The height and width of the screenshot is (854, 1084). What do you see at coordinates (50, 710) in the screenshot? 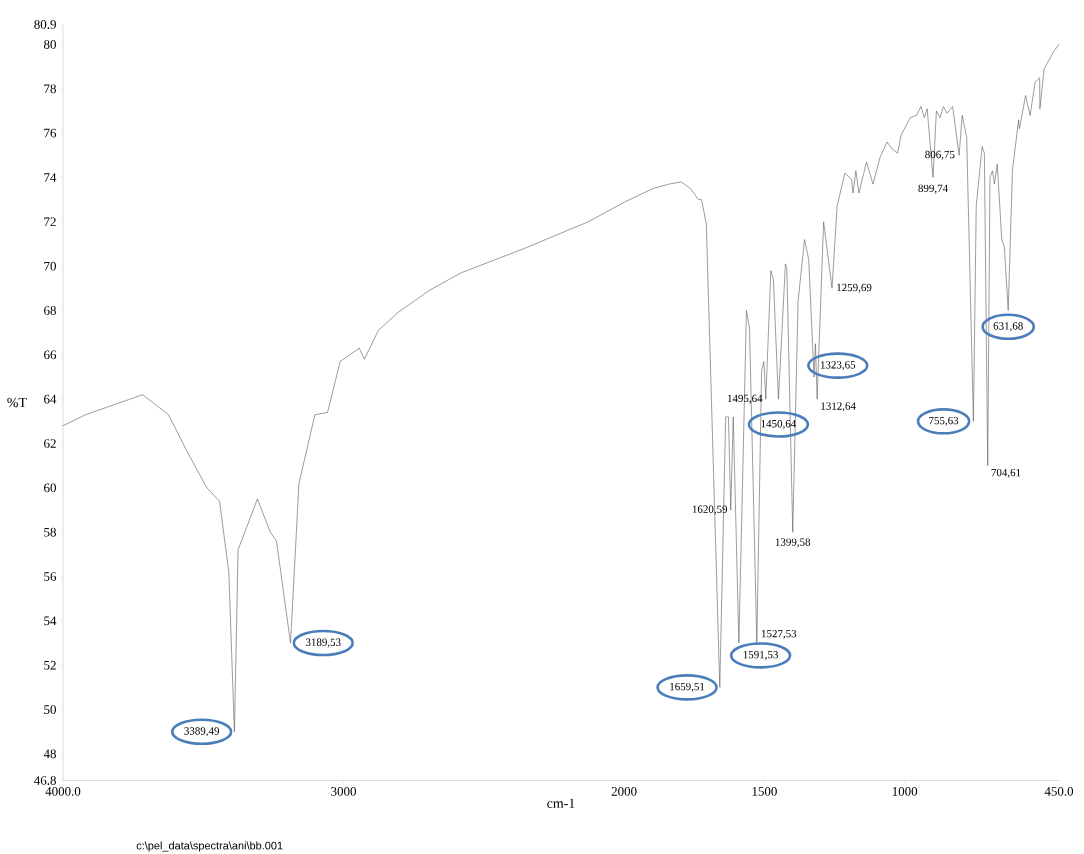
I see `y-tick-label: 50` at bounding box center [50, 710].